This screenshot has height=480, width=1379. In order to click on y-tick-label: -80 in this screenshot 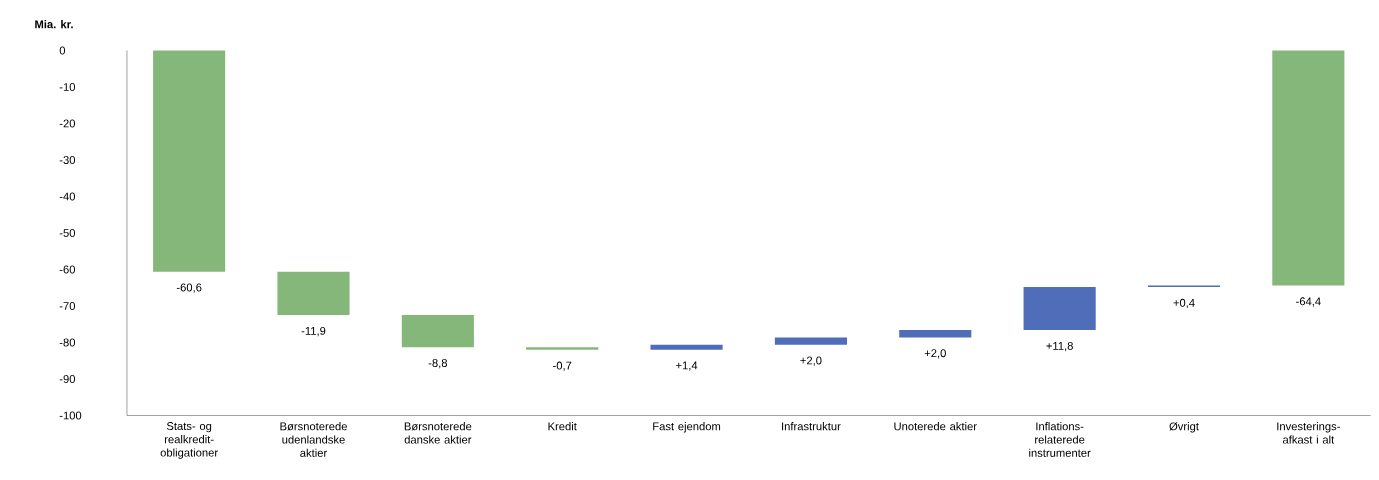, I will do `click(67, 342)`.